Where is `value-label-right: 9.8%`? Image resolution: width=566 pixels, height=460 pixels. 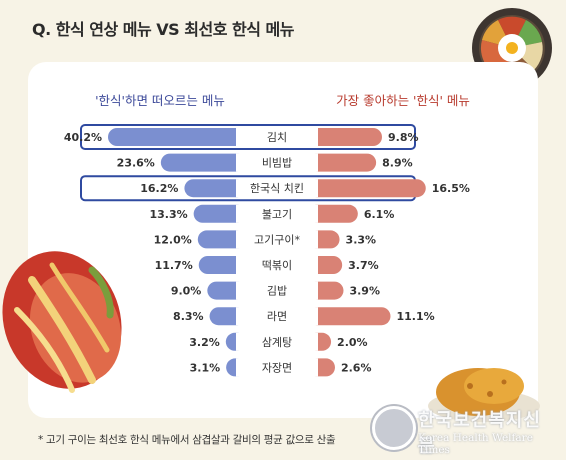
value-label-right: 9.8% is located at coordinates (403, 137).